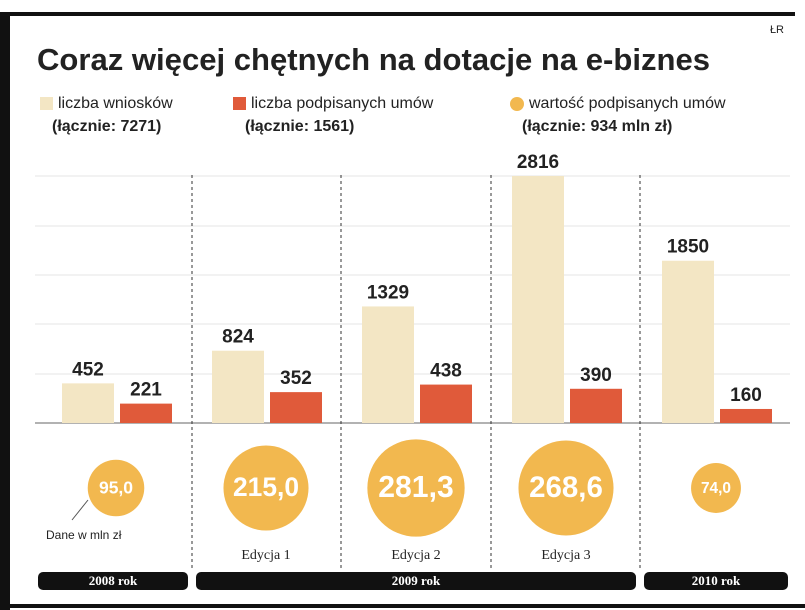 Image resolution: width=805 pixels, height=610 pixels. I want to click on legend-label: wartość podpisanych umów, so click(627, 103).